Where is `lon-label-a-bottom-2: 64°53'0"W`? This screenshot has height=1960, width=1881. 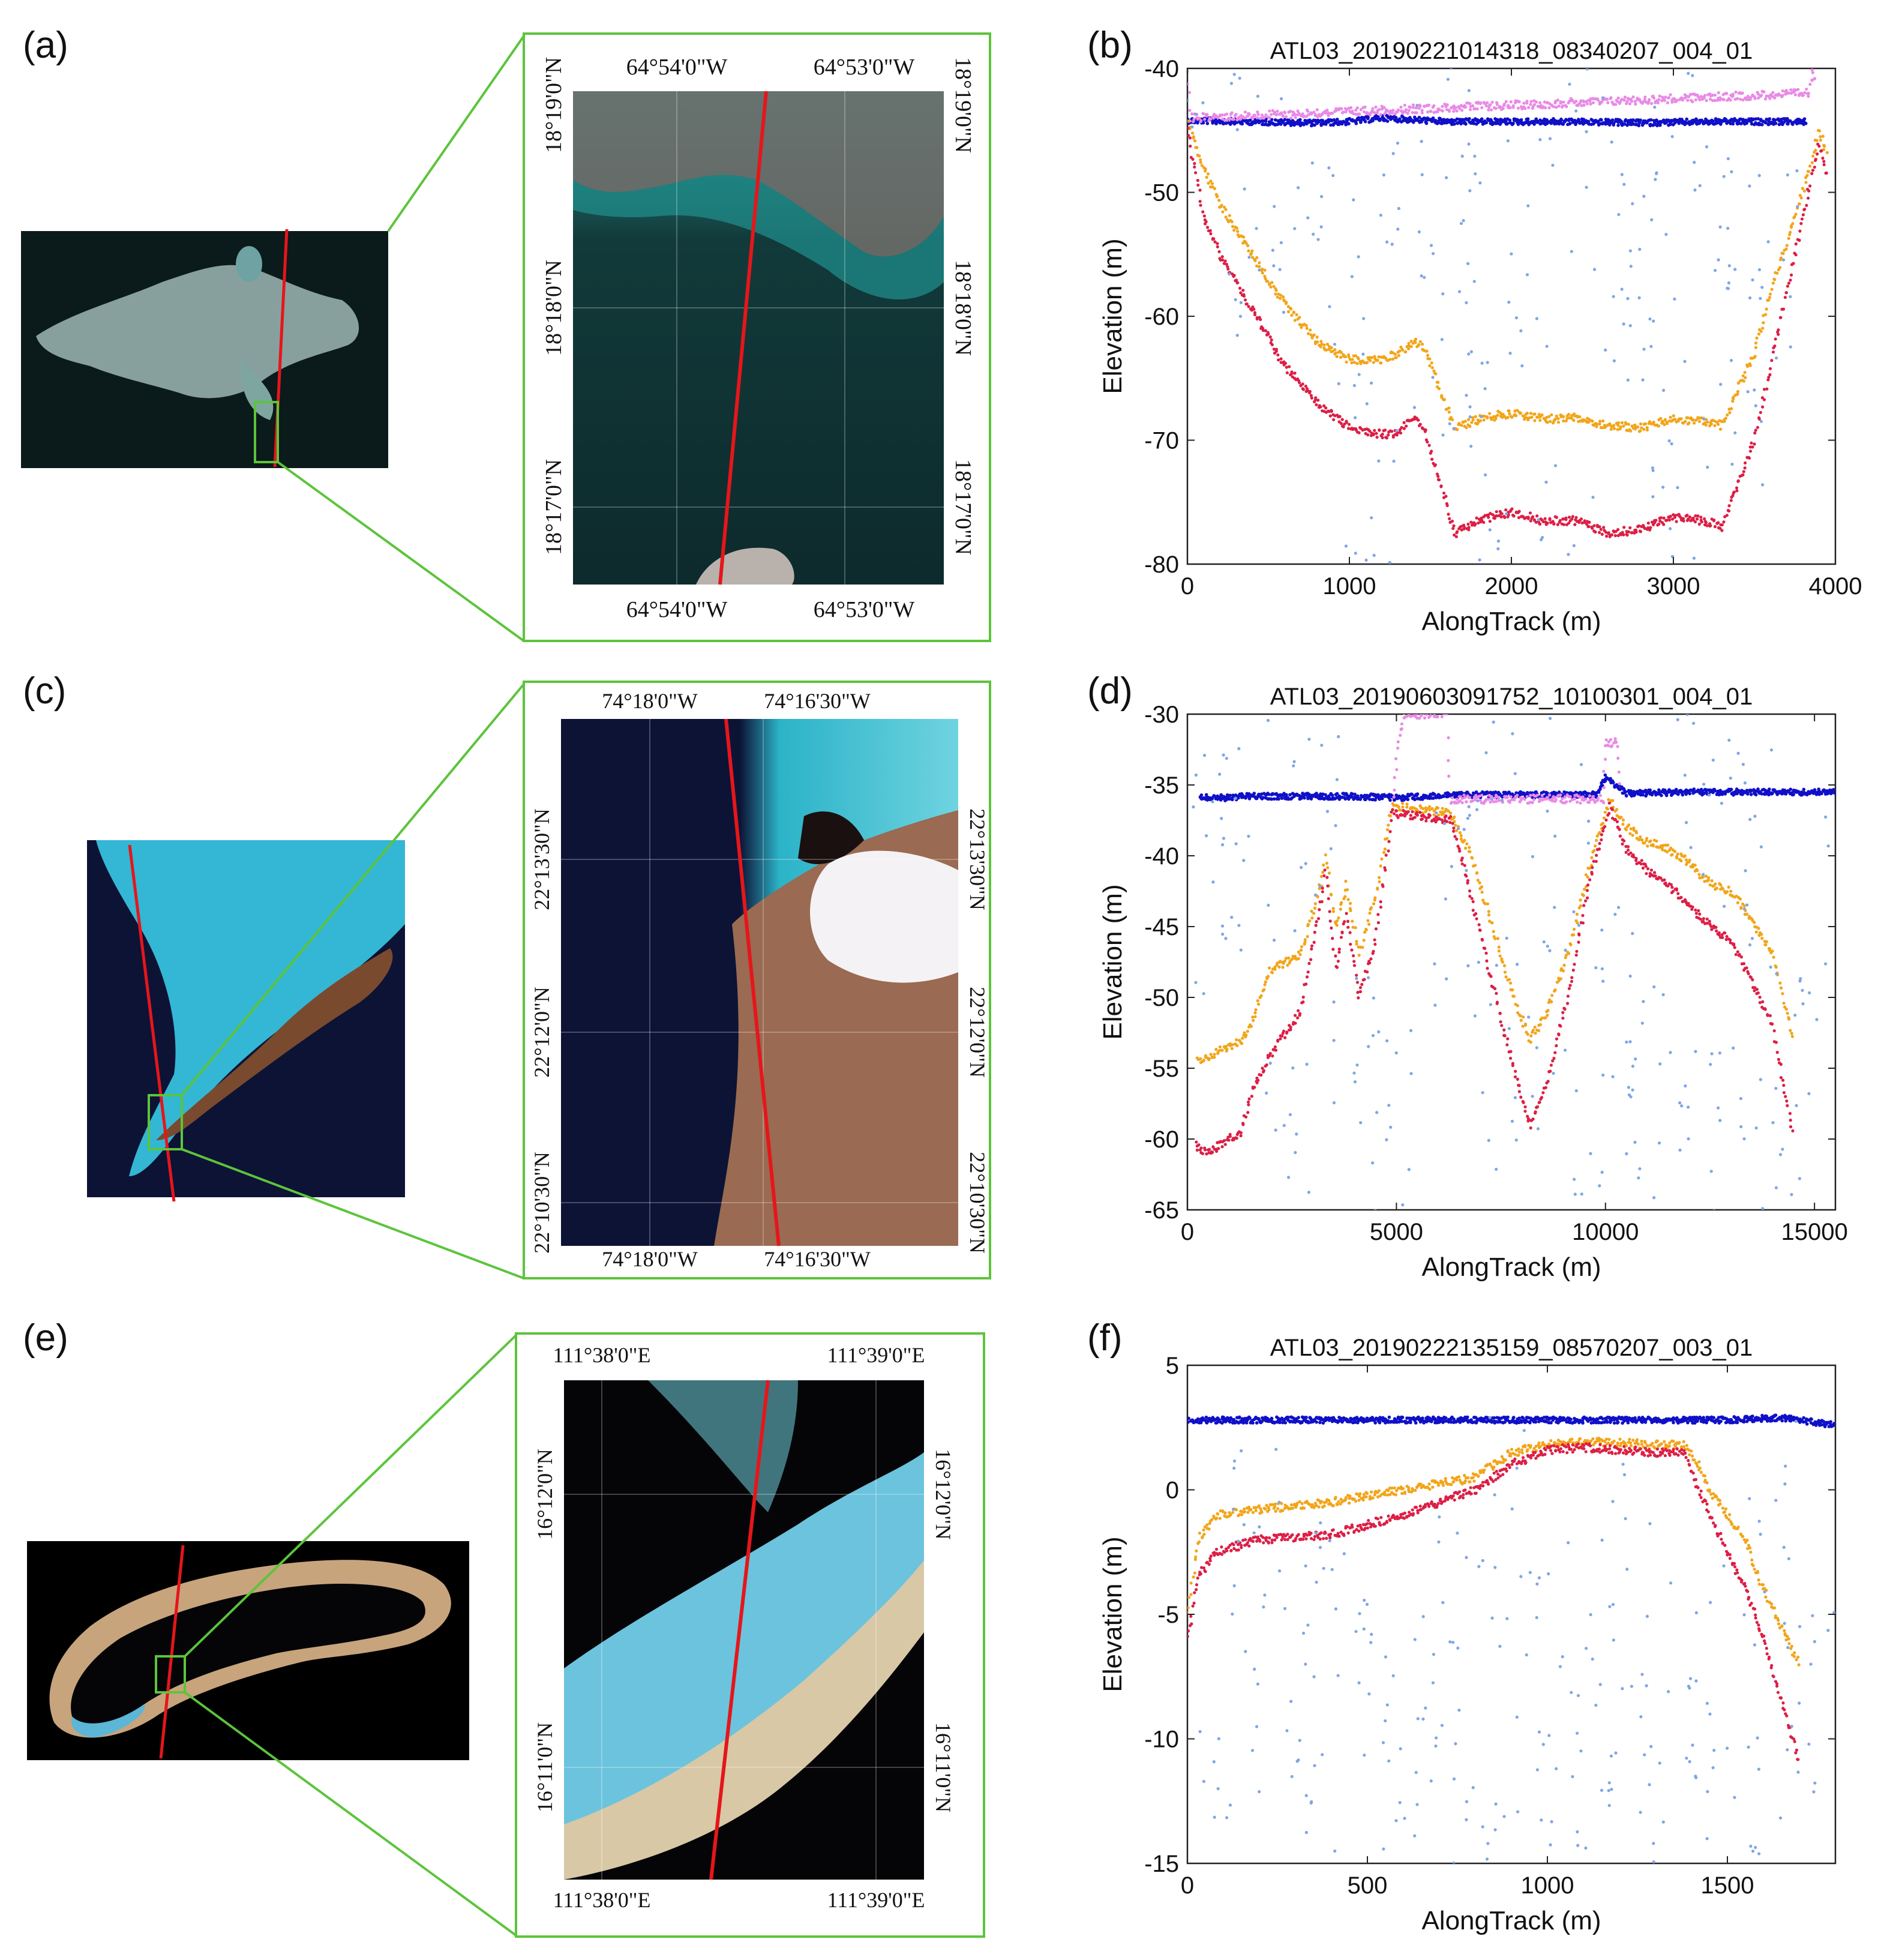 lon-label-a-bottom-2: 64°53'0"W is located at coordinates (865, 609).